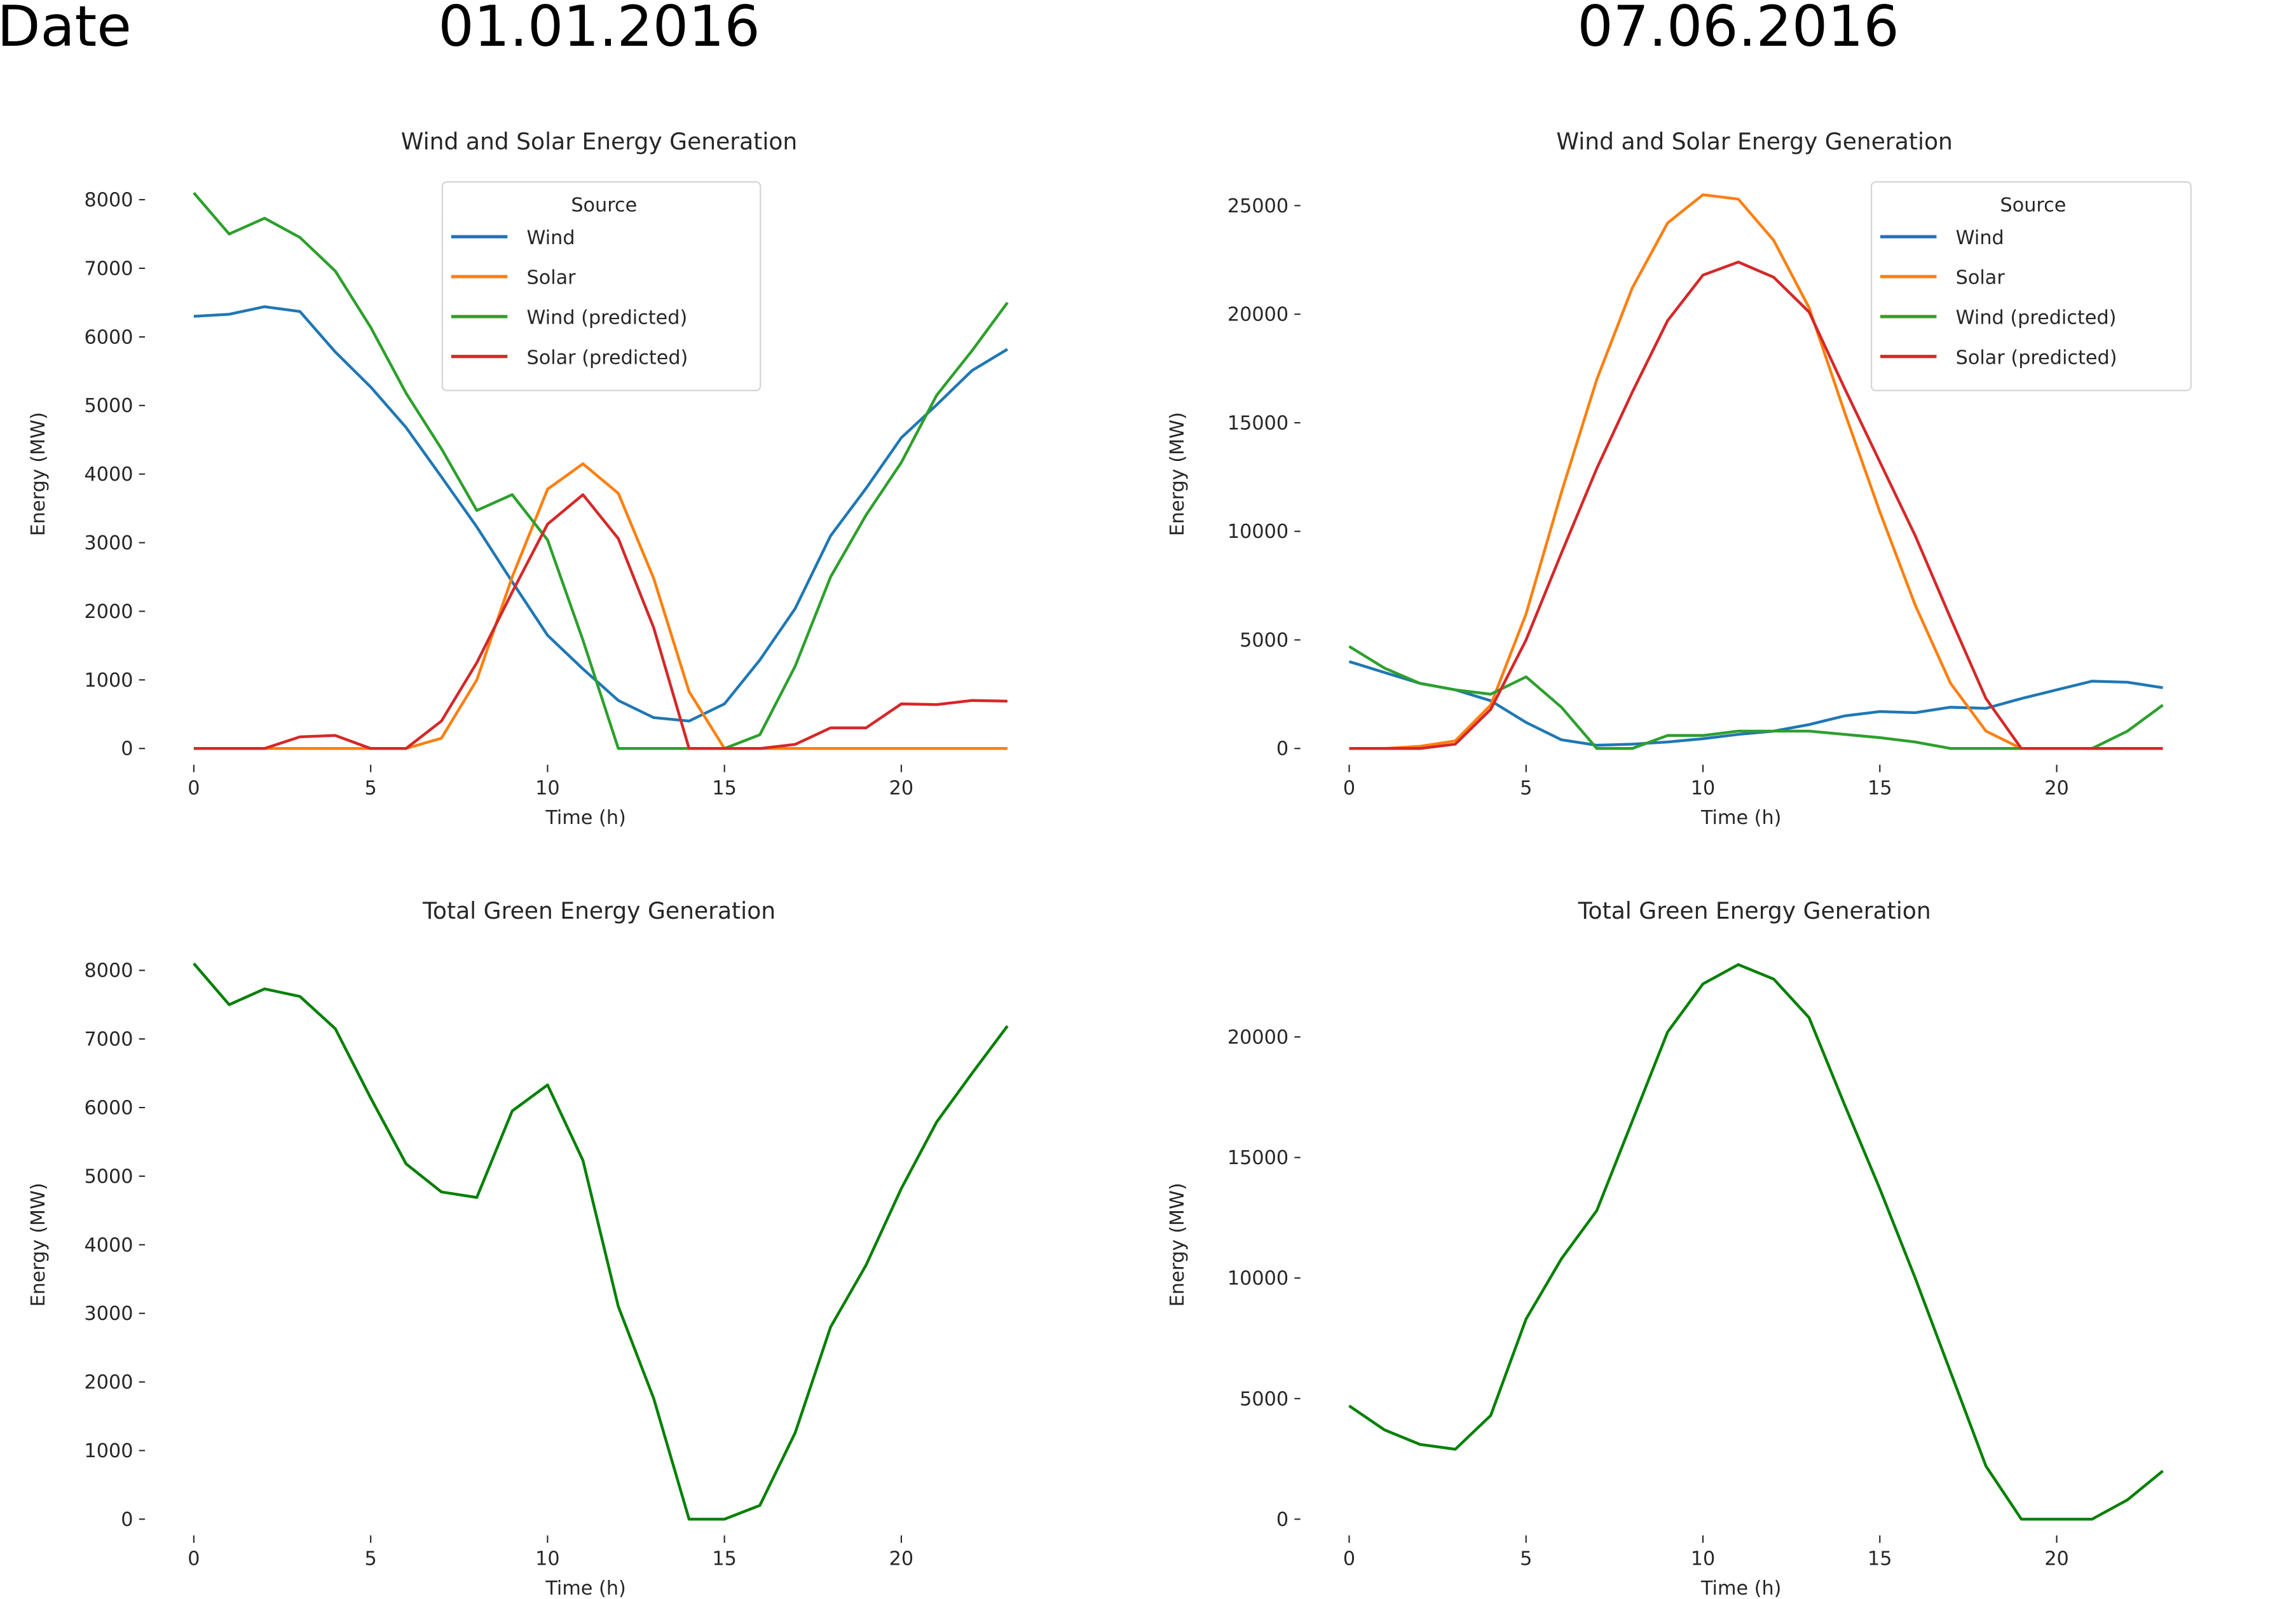  What do you see at coordinates (1738, 30) in the screenshot?
I see `date-value-2: 07.06.2016` at bounding box center [1738, 30].